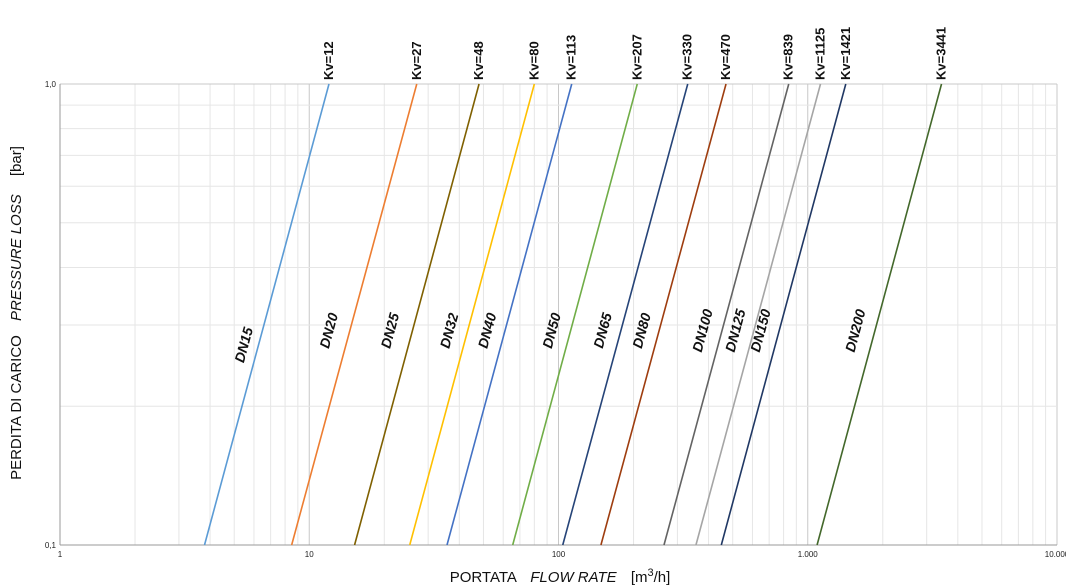 The width and height of the screenshot is (1066, 586). What do you see at coordinates (243, 344) in the screenshot?
I see `series-label-dn15: DN15` at bounding box center [243, 344].